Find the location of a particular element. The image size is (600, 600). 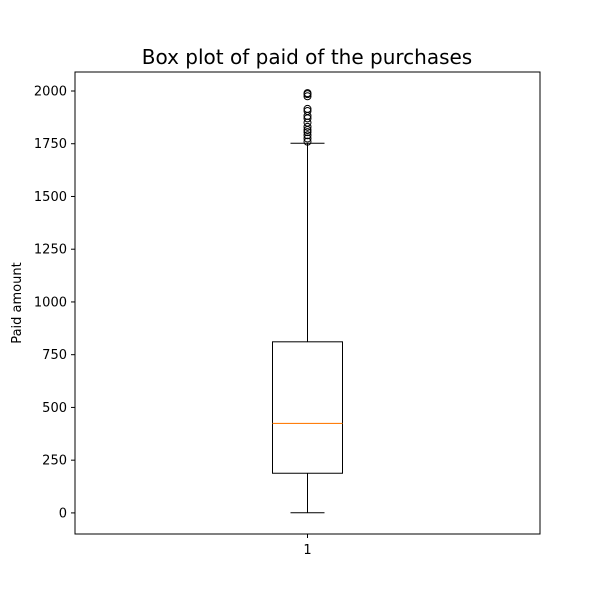

y-axis-label: Paid amount is located at coordinates (17, 302).